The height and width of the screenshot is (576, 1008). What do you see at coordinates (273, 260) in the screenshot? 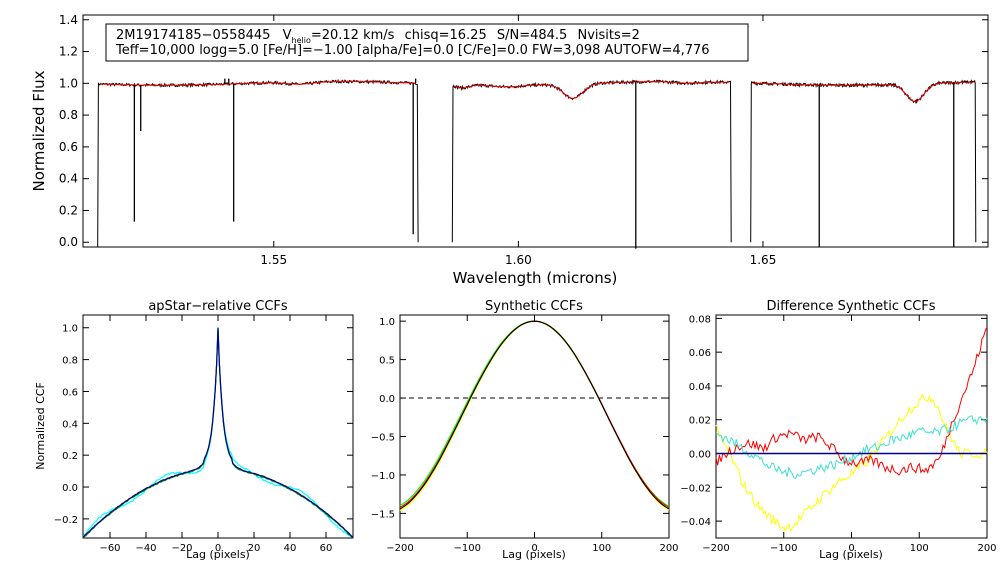
I see `spectrum-xtick-label: 1.55` at bounding box center [273, 260].